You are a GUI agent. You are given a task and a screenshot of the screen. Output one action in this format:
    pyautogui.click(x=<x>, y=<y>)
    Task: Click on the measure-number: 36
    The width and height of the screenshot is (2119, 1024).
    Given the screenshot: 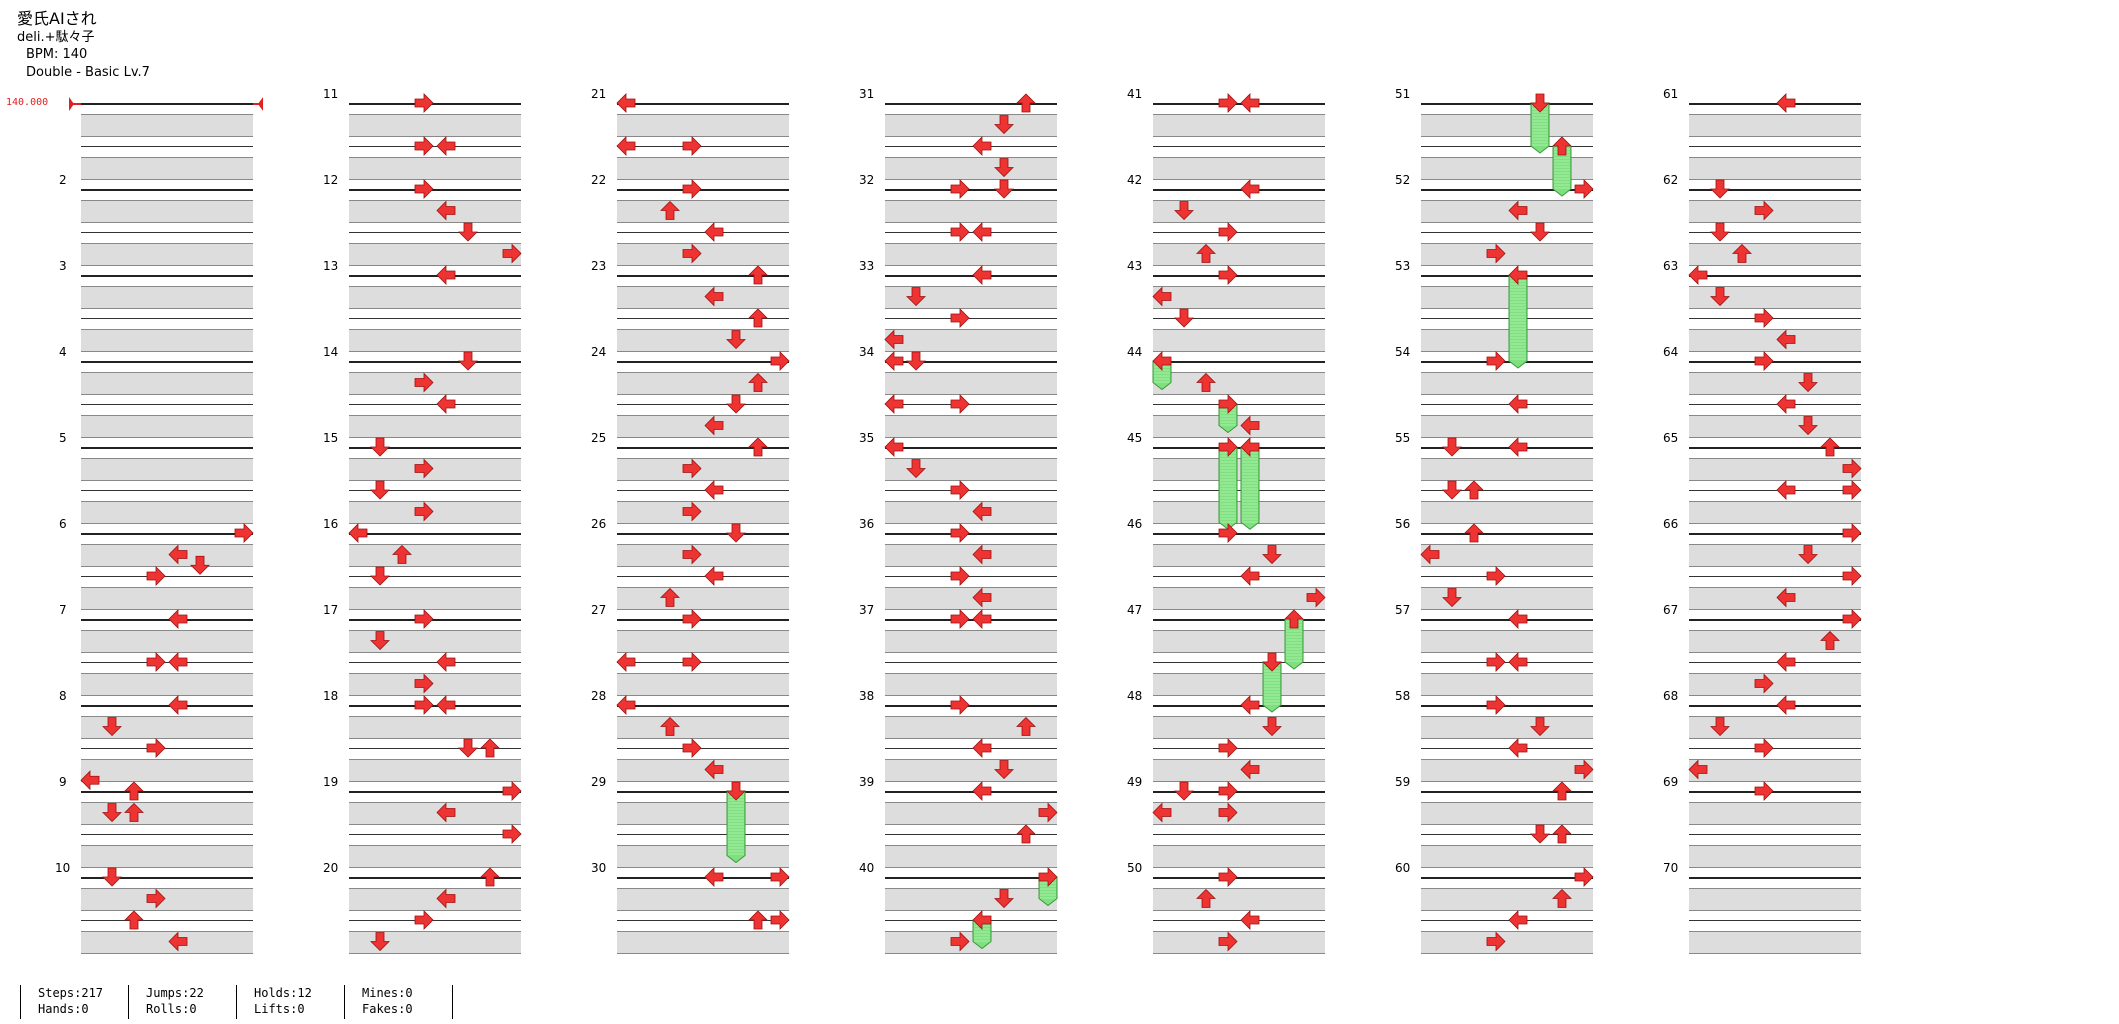 What is the action you would take?
    pyautogui.click(x=867, y=524)
    